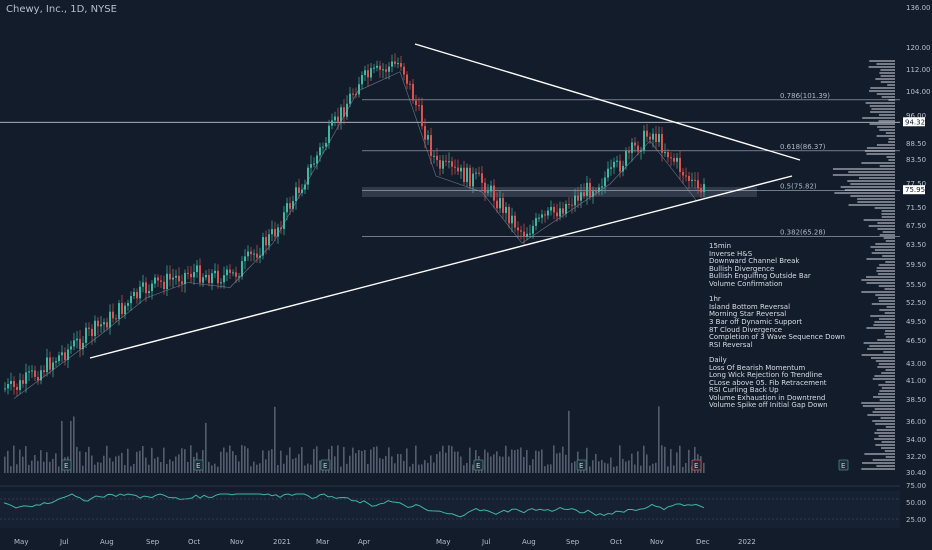  Describe the element at coordinates (322, 542) in the screenshot. I see `x-tick-label: Mar` at that location.